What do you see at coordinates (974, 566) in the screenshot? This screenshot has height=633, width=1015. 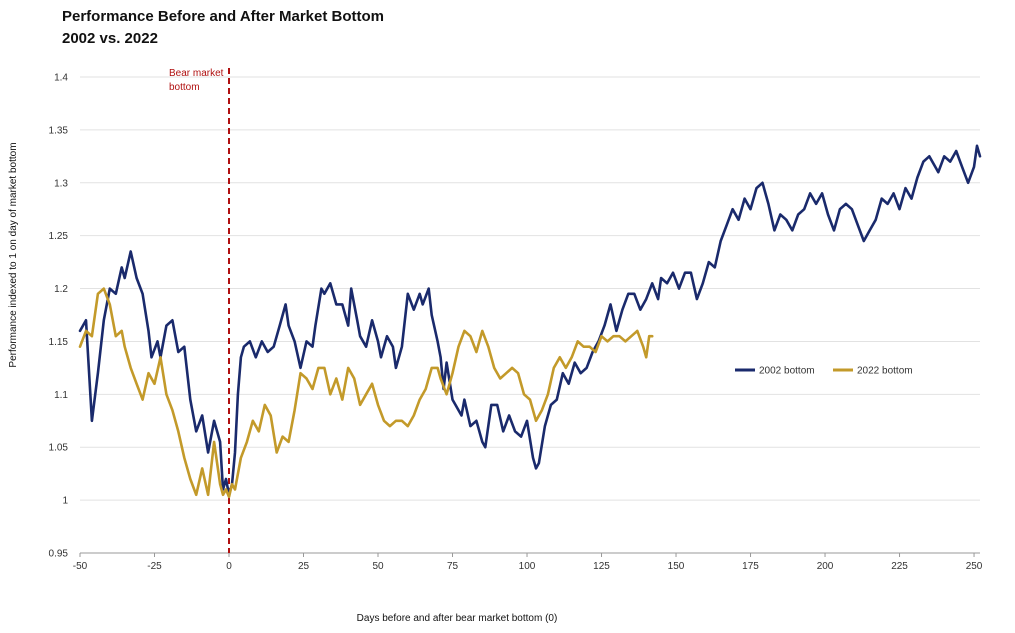 I see `x-tick-label: 250` at bounding box center [974, 566].